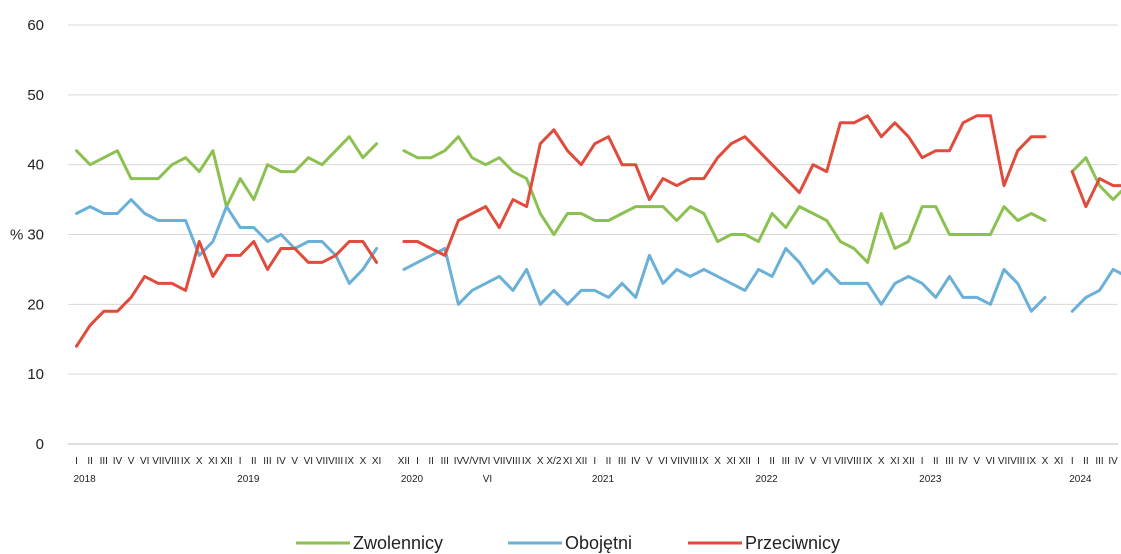 The width and height of the screenshot is (1121, 554). Describe the element at coordinates (35, 25) in the screenshot. I see `y-tick-label: 60` at that location.